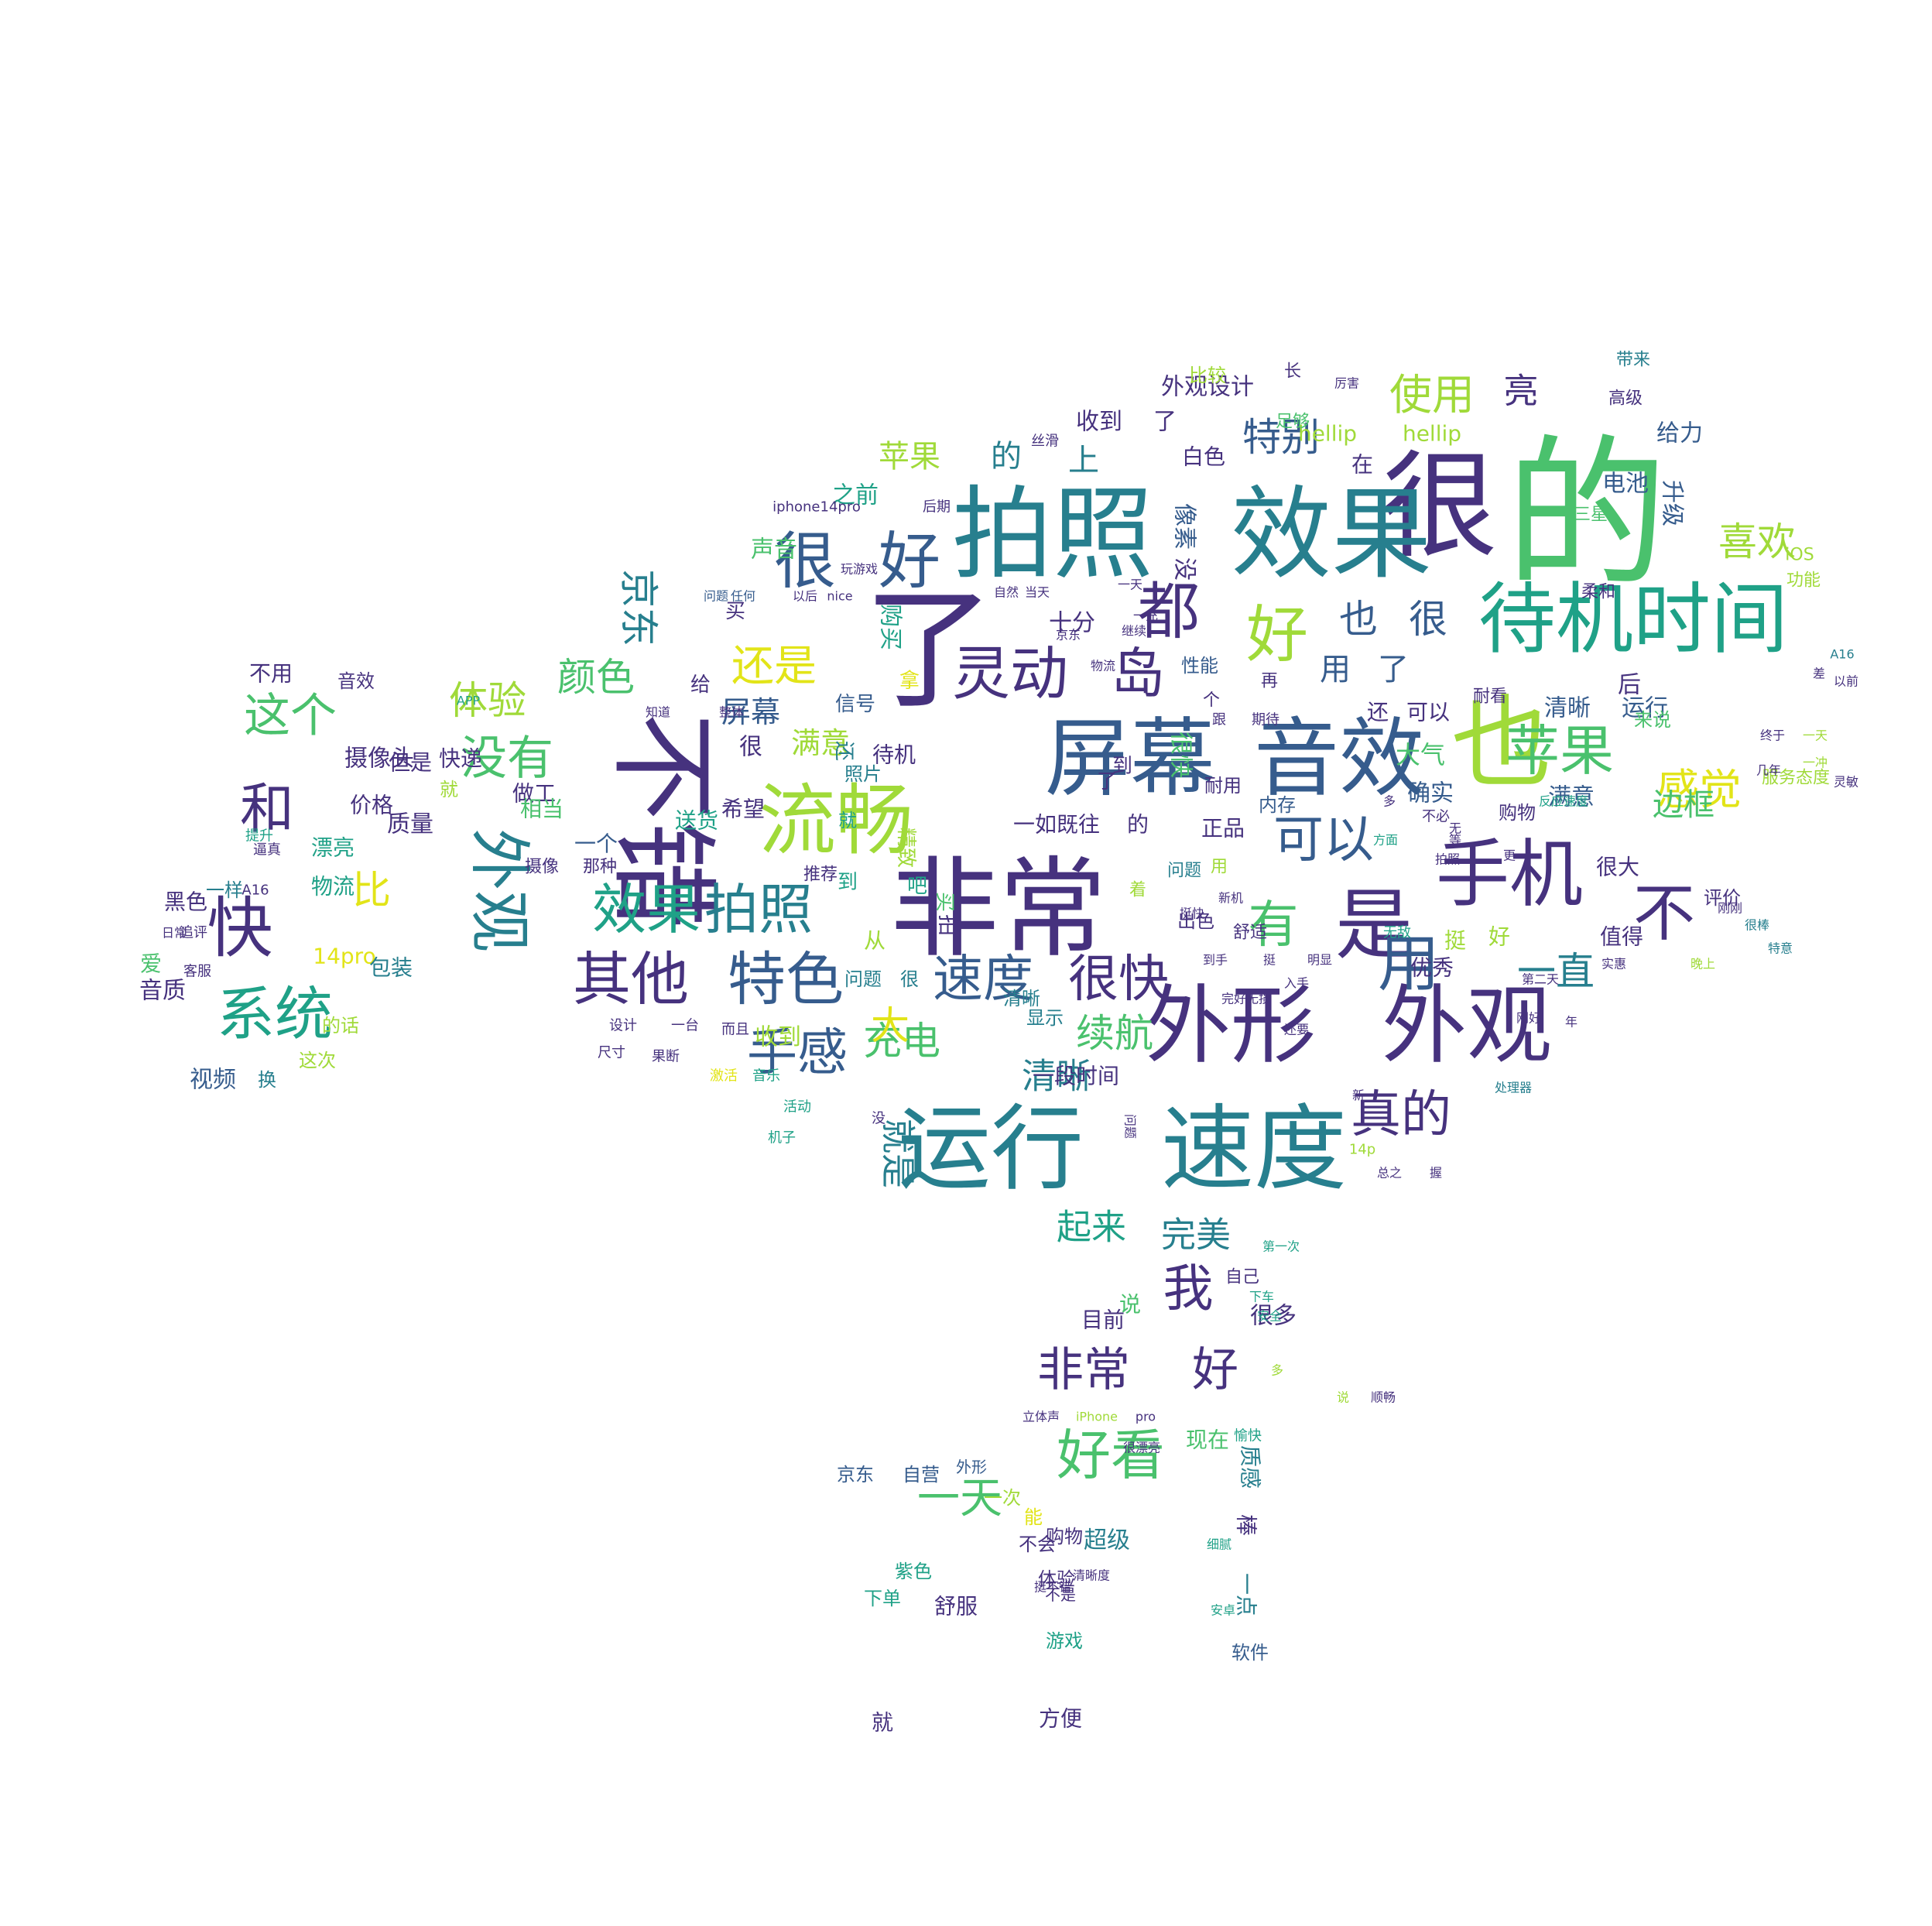 The height and width of the screenshot is (1926, 1932). What do you see at coordinates (1281, 438) in the screenshot?
I see `word-cloud-word: 特别` at bounding box center [1281, 438].